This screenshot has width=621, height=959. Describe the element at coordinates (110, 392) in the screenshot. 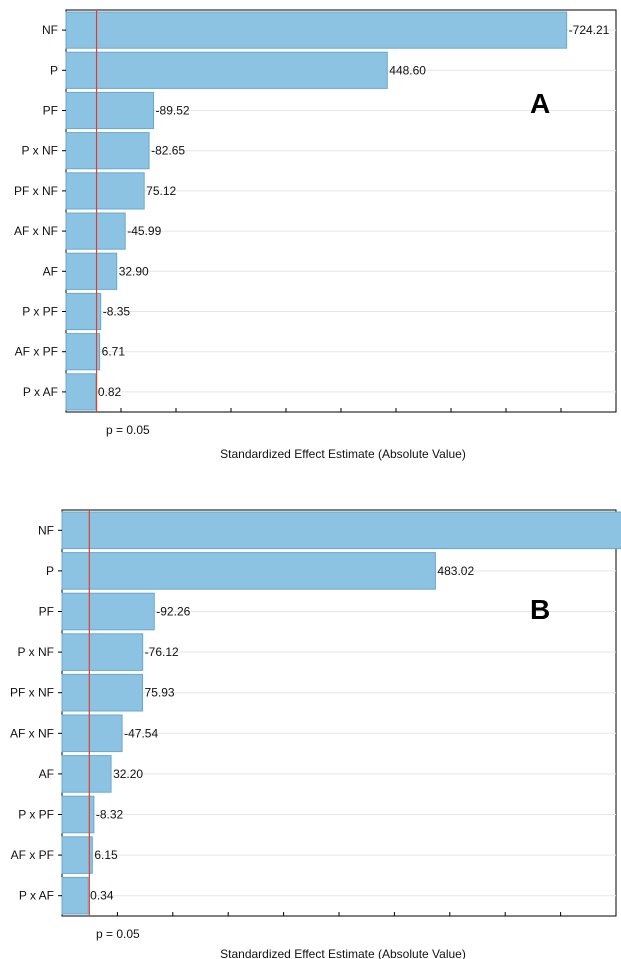

I see `value-label: 0.82` at that location.